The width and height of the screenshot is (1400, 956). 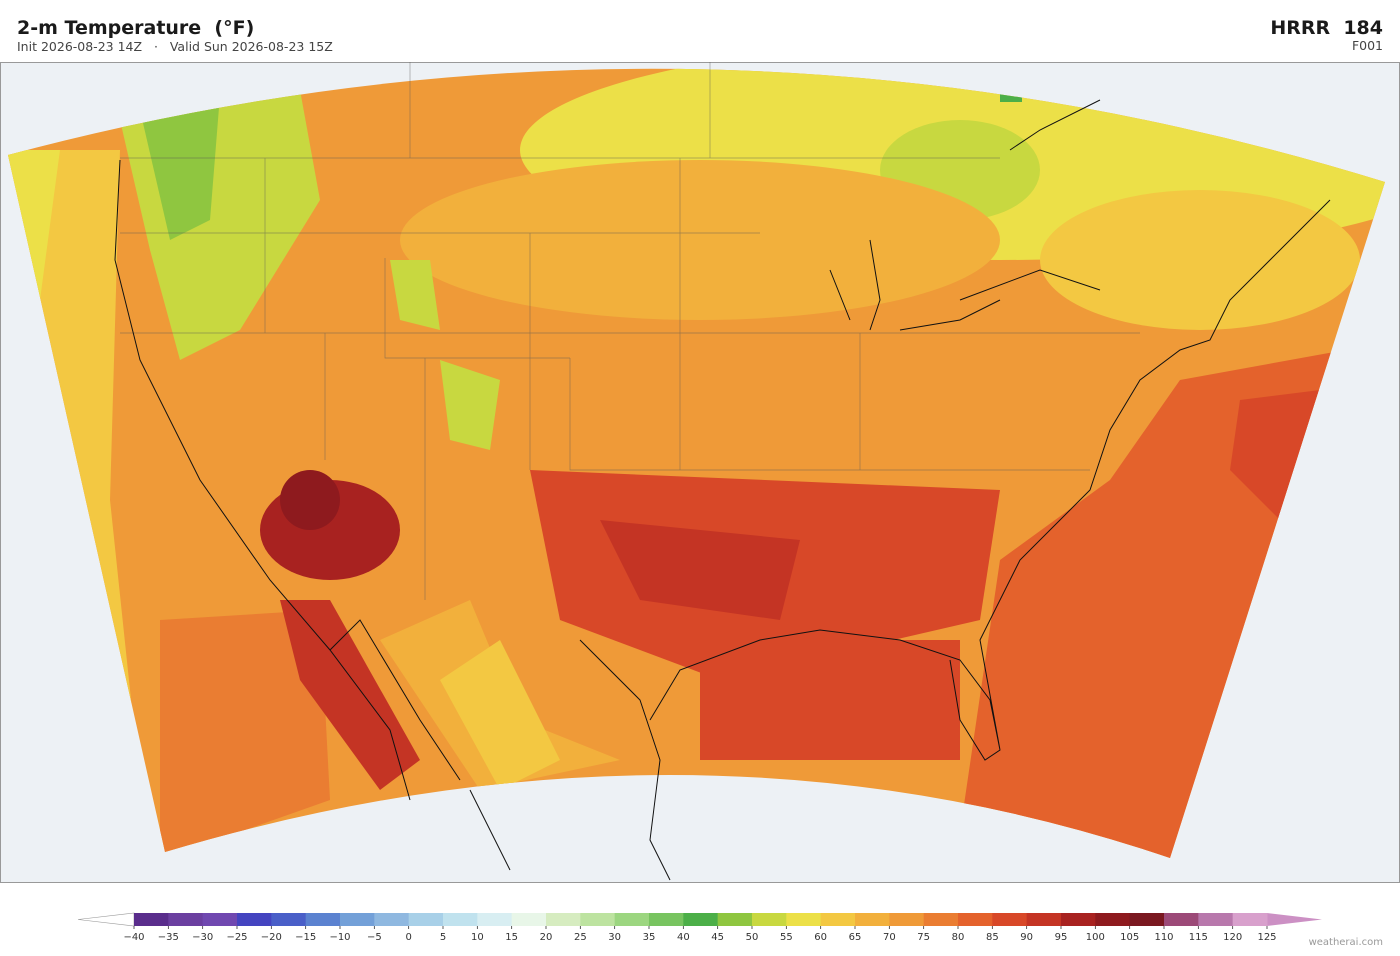 What do you see at coordinates (202, 937) in the screenshot?
I see `tick-label: −30` at bounding box center [202, 937].